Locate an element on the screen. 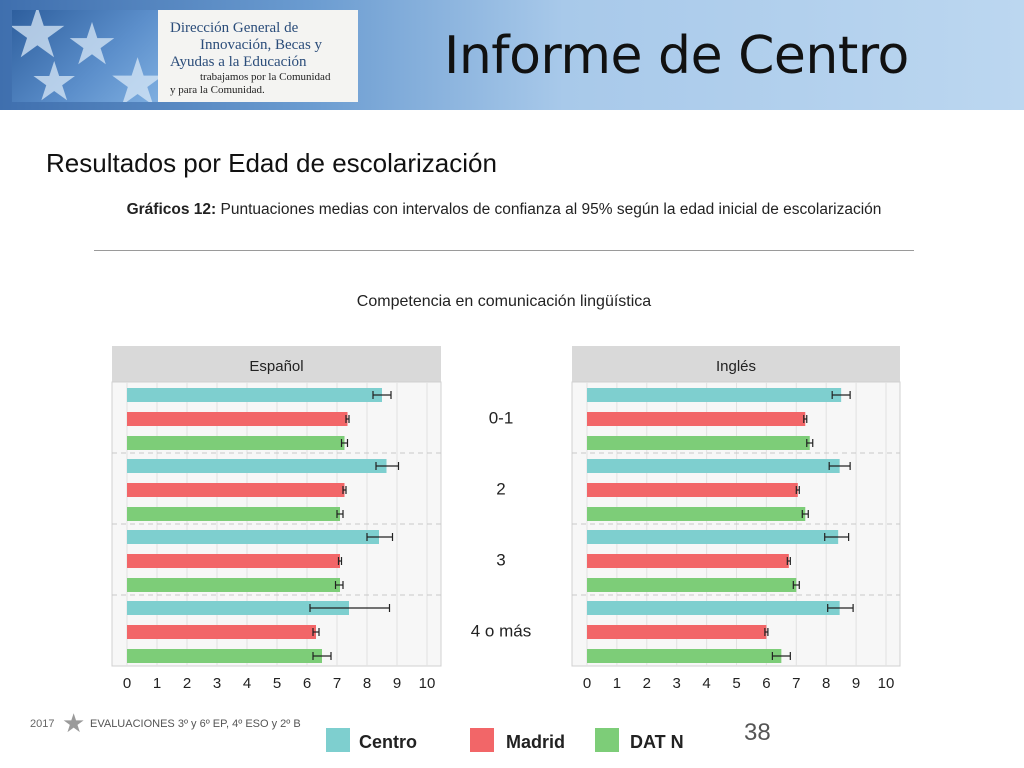 This screenshot has width=1024, height=768. logo-line: Ayudas a la Educación is located at coordinates (238, 62).